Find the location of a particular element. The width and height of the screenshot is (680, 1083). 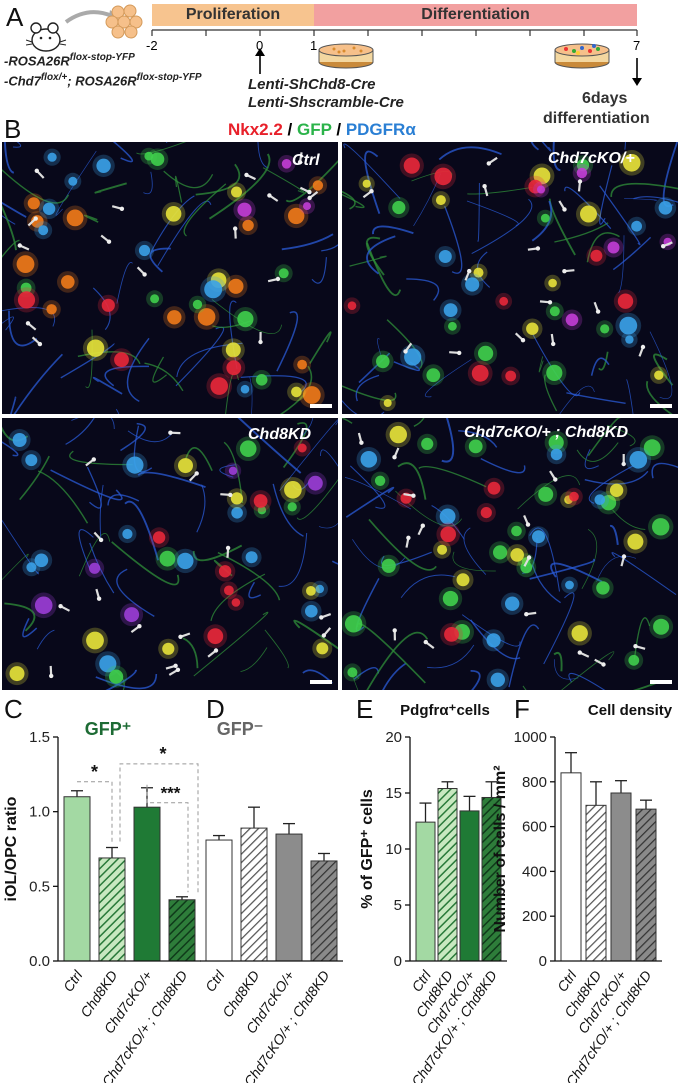

y-tick-label: 1.5 is located at coordinates (39, 737).